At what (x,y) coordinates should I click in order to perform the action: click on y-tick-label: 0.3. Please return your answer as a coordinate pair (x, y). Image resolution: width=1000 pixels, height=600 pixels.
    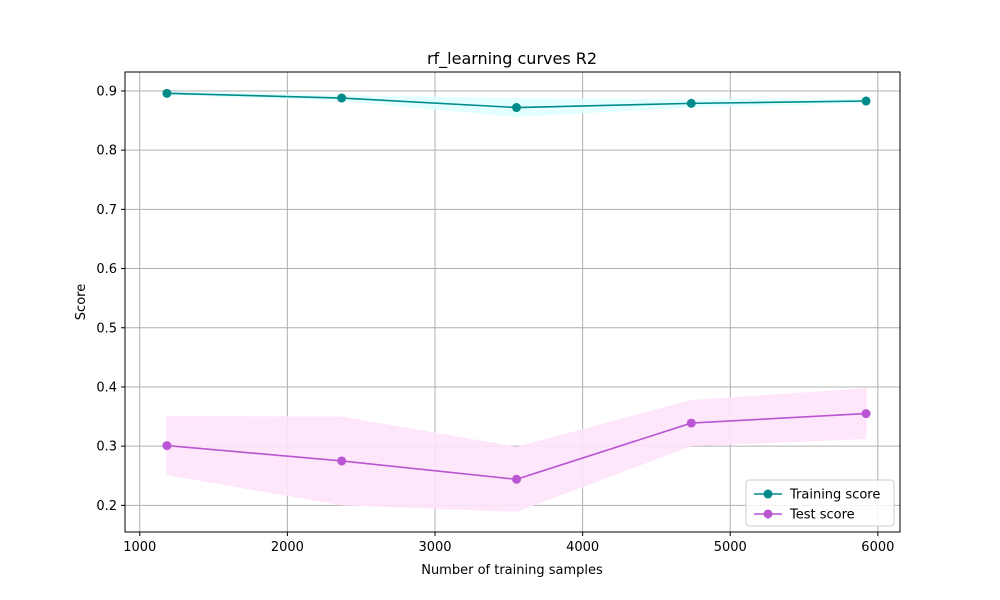
    Looking at the image, I should click on (106, 447).